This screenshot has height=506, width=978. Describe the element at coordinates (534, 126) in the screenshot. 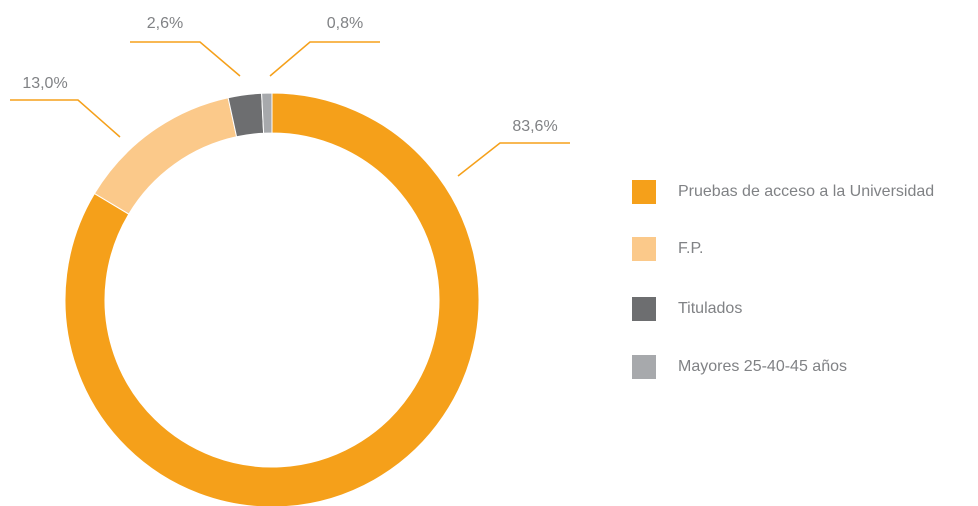

I see `data-label: 83,6%` at that location.